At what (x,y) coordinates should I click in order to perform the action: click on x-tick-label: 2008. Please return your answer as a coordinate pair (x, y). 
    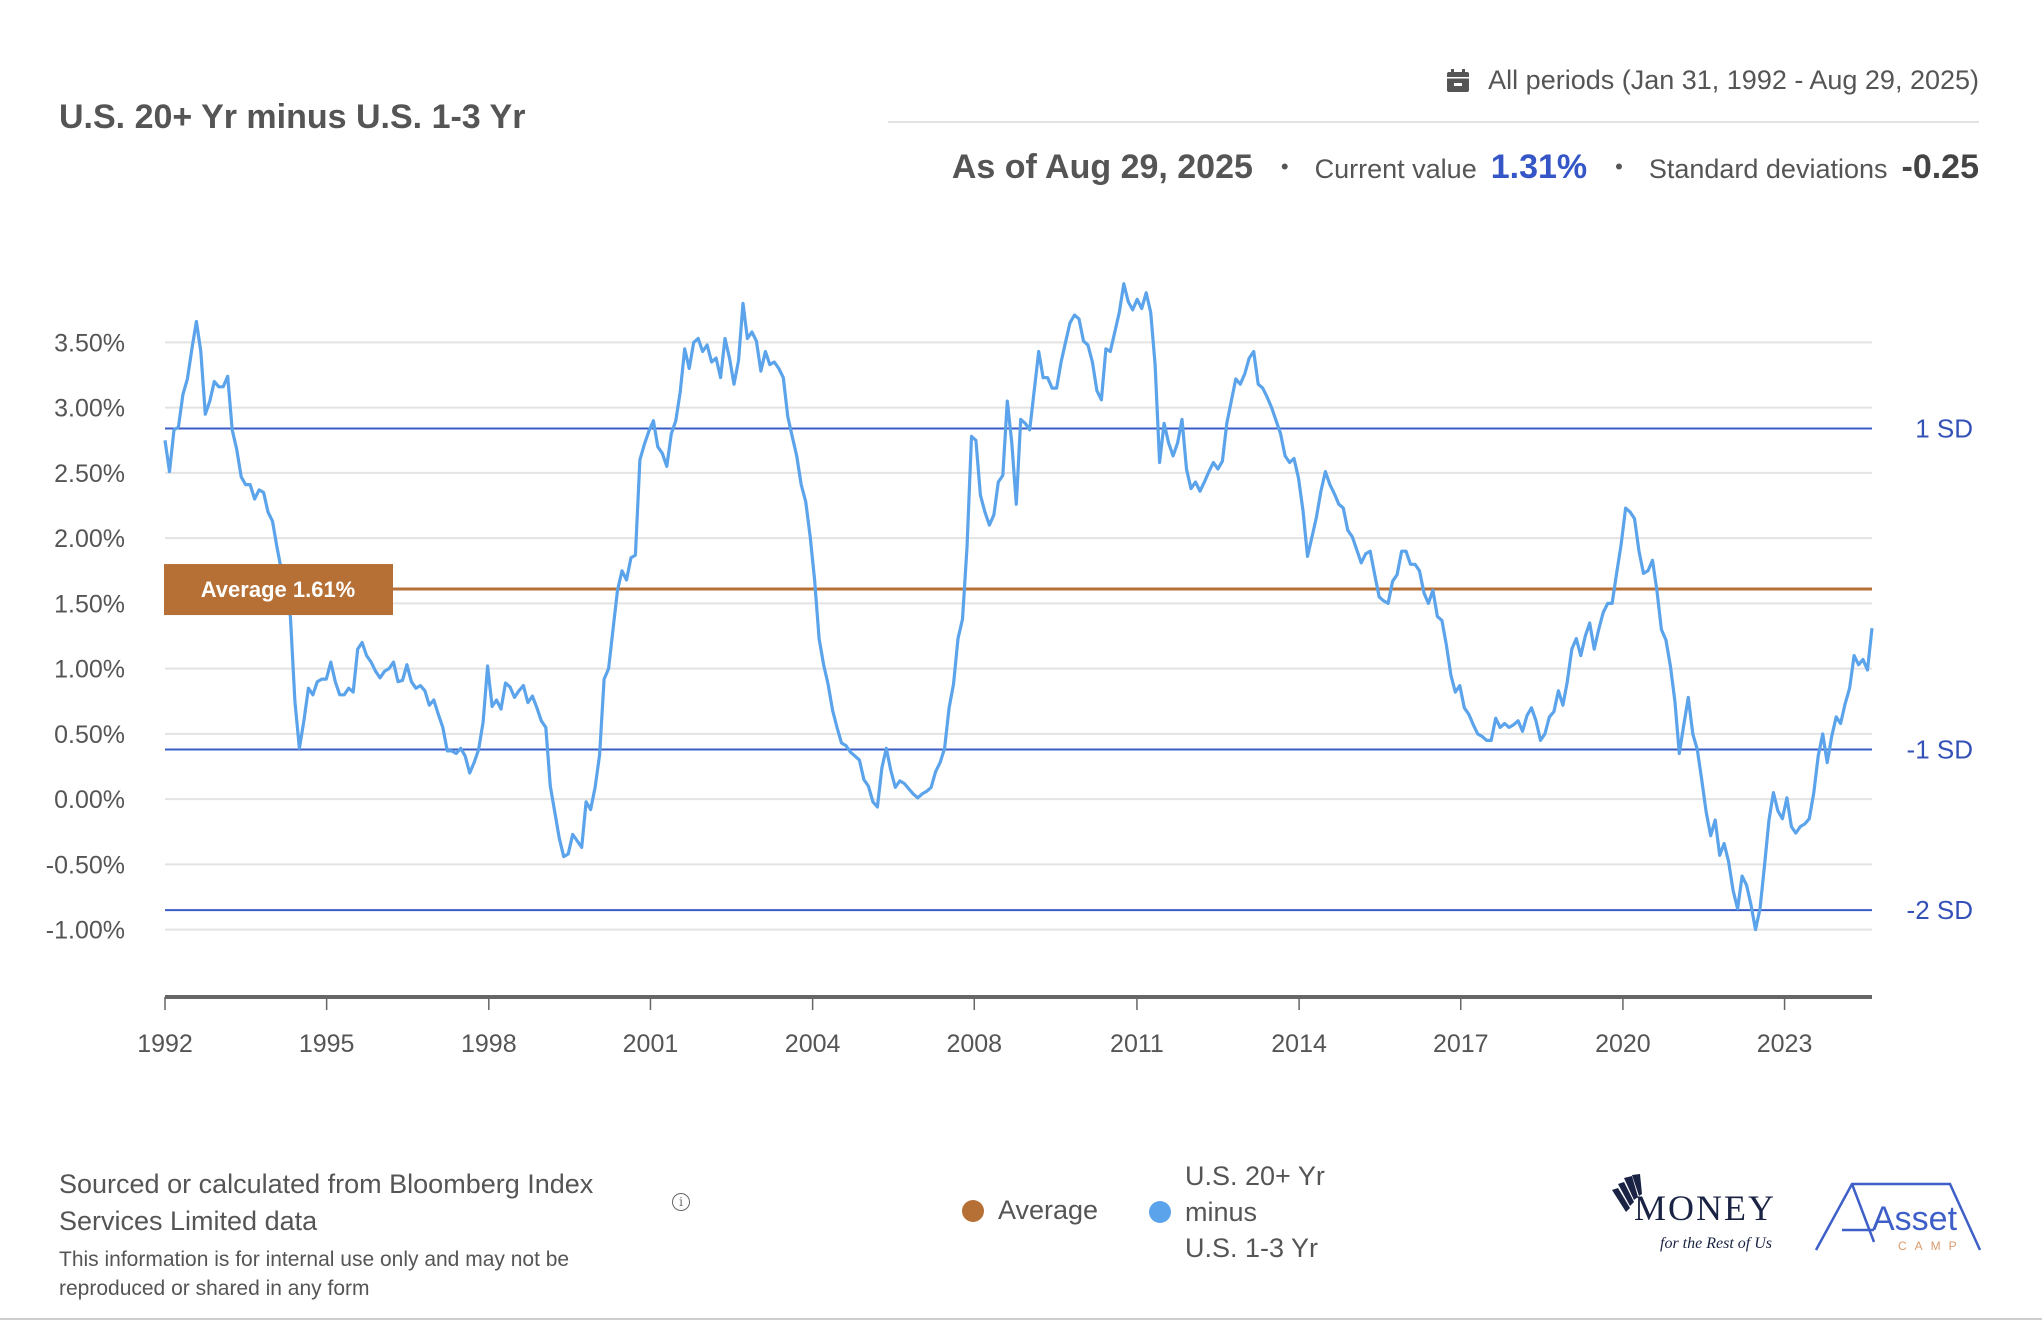
    Looking at the image, I should click on (974, 1044).